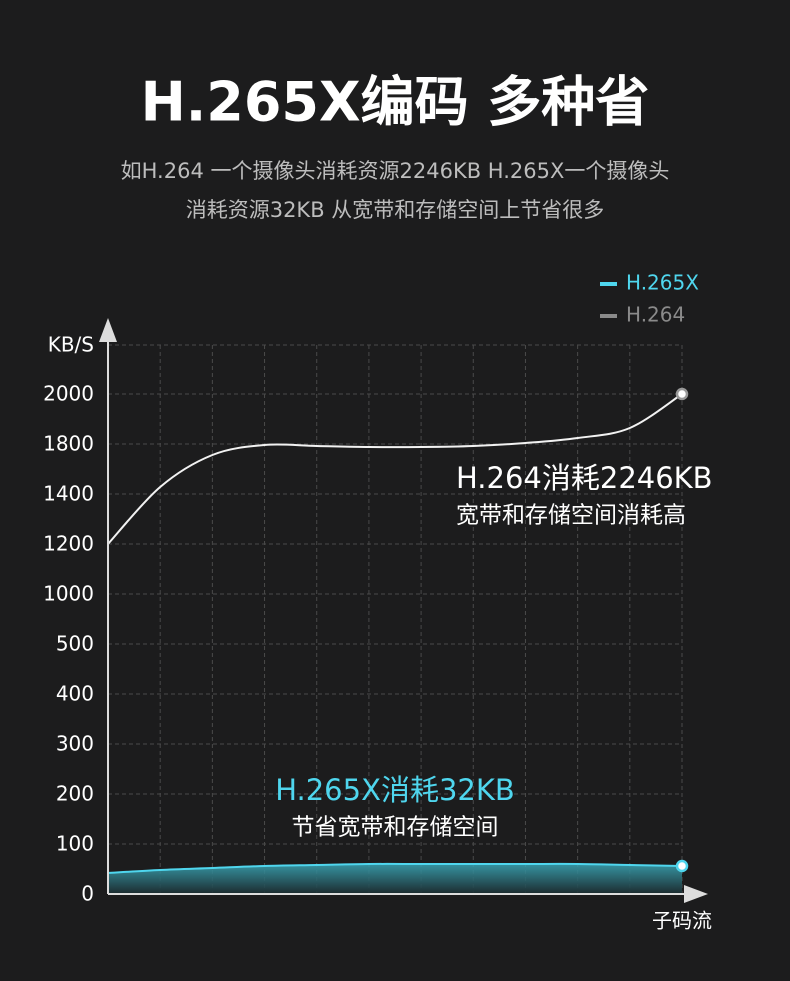  What do you see at coordinates (75, 644) in the screenshot?
I see `y-tick-label: 500` at bounding box center [75, 644].